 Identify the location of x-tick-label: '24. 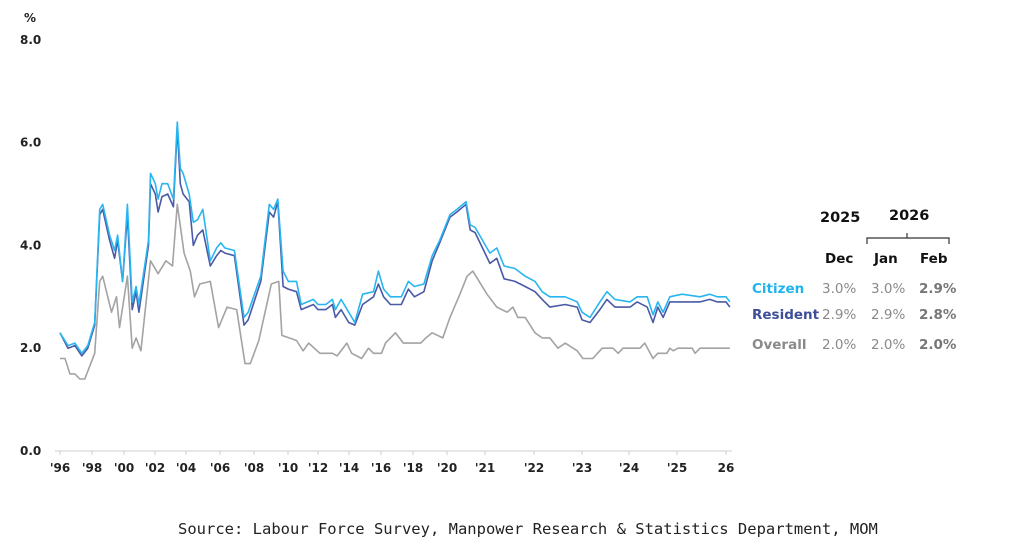
(629, 468).